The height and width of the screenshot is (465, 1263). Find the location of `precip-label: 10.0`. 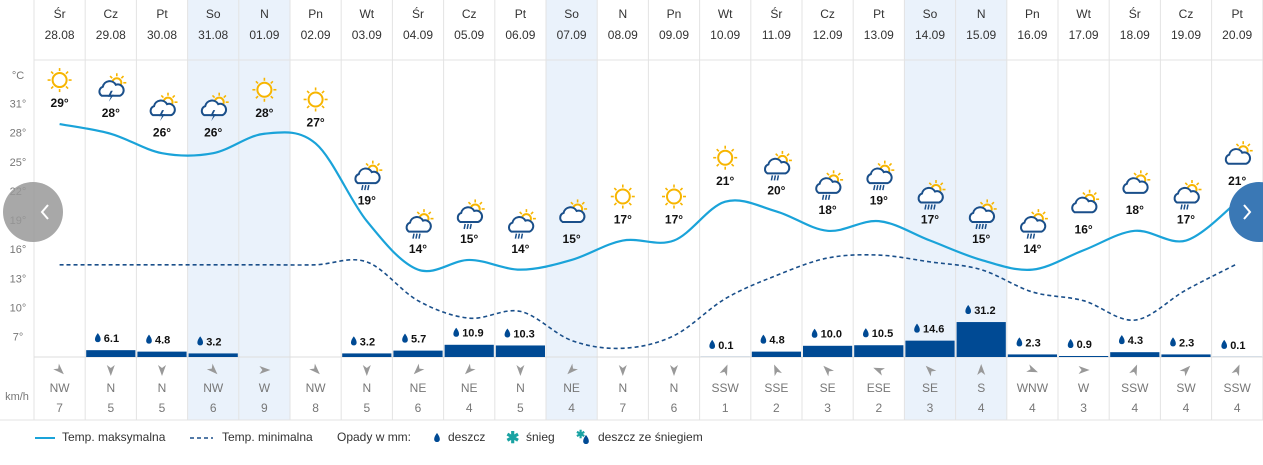

precip-label: 10.0 is located at coordinates (831, 335).